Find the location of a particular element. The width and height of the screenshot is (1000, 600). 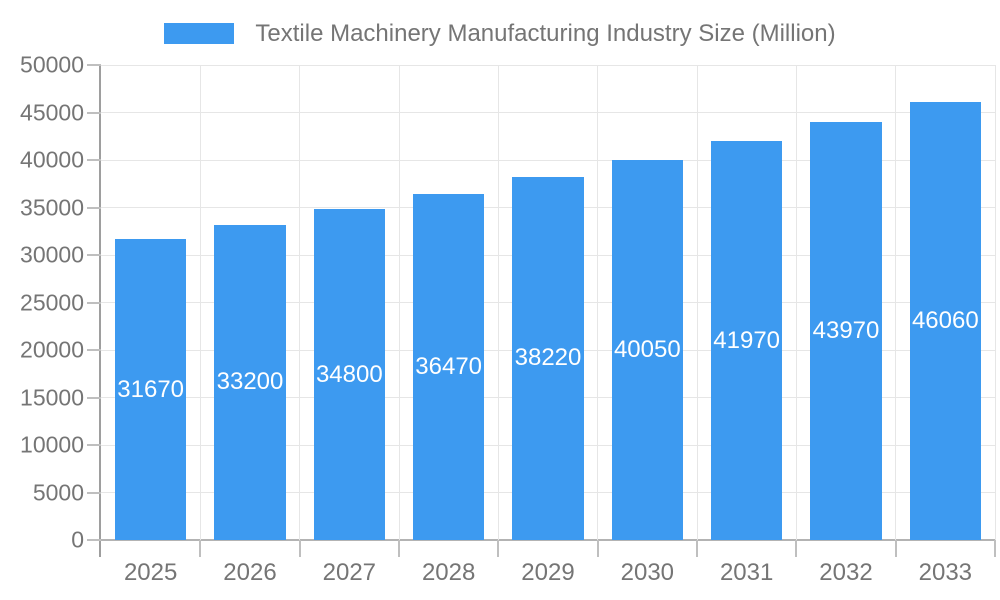

bar-value-label: 34800 is located at coordinates (349, 374).